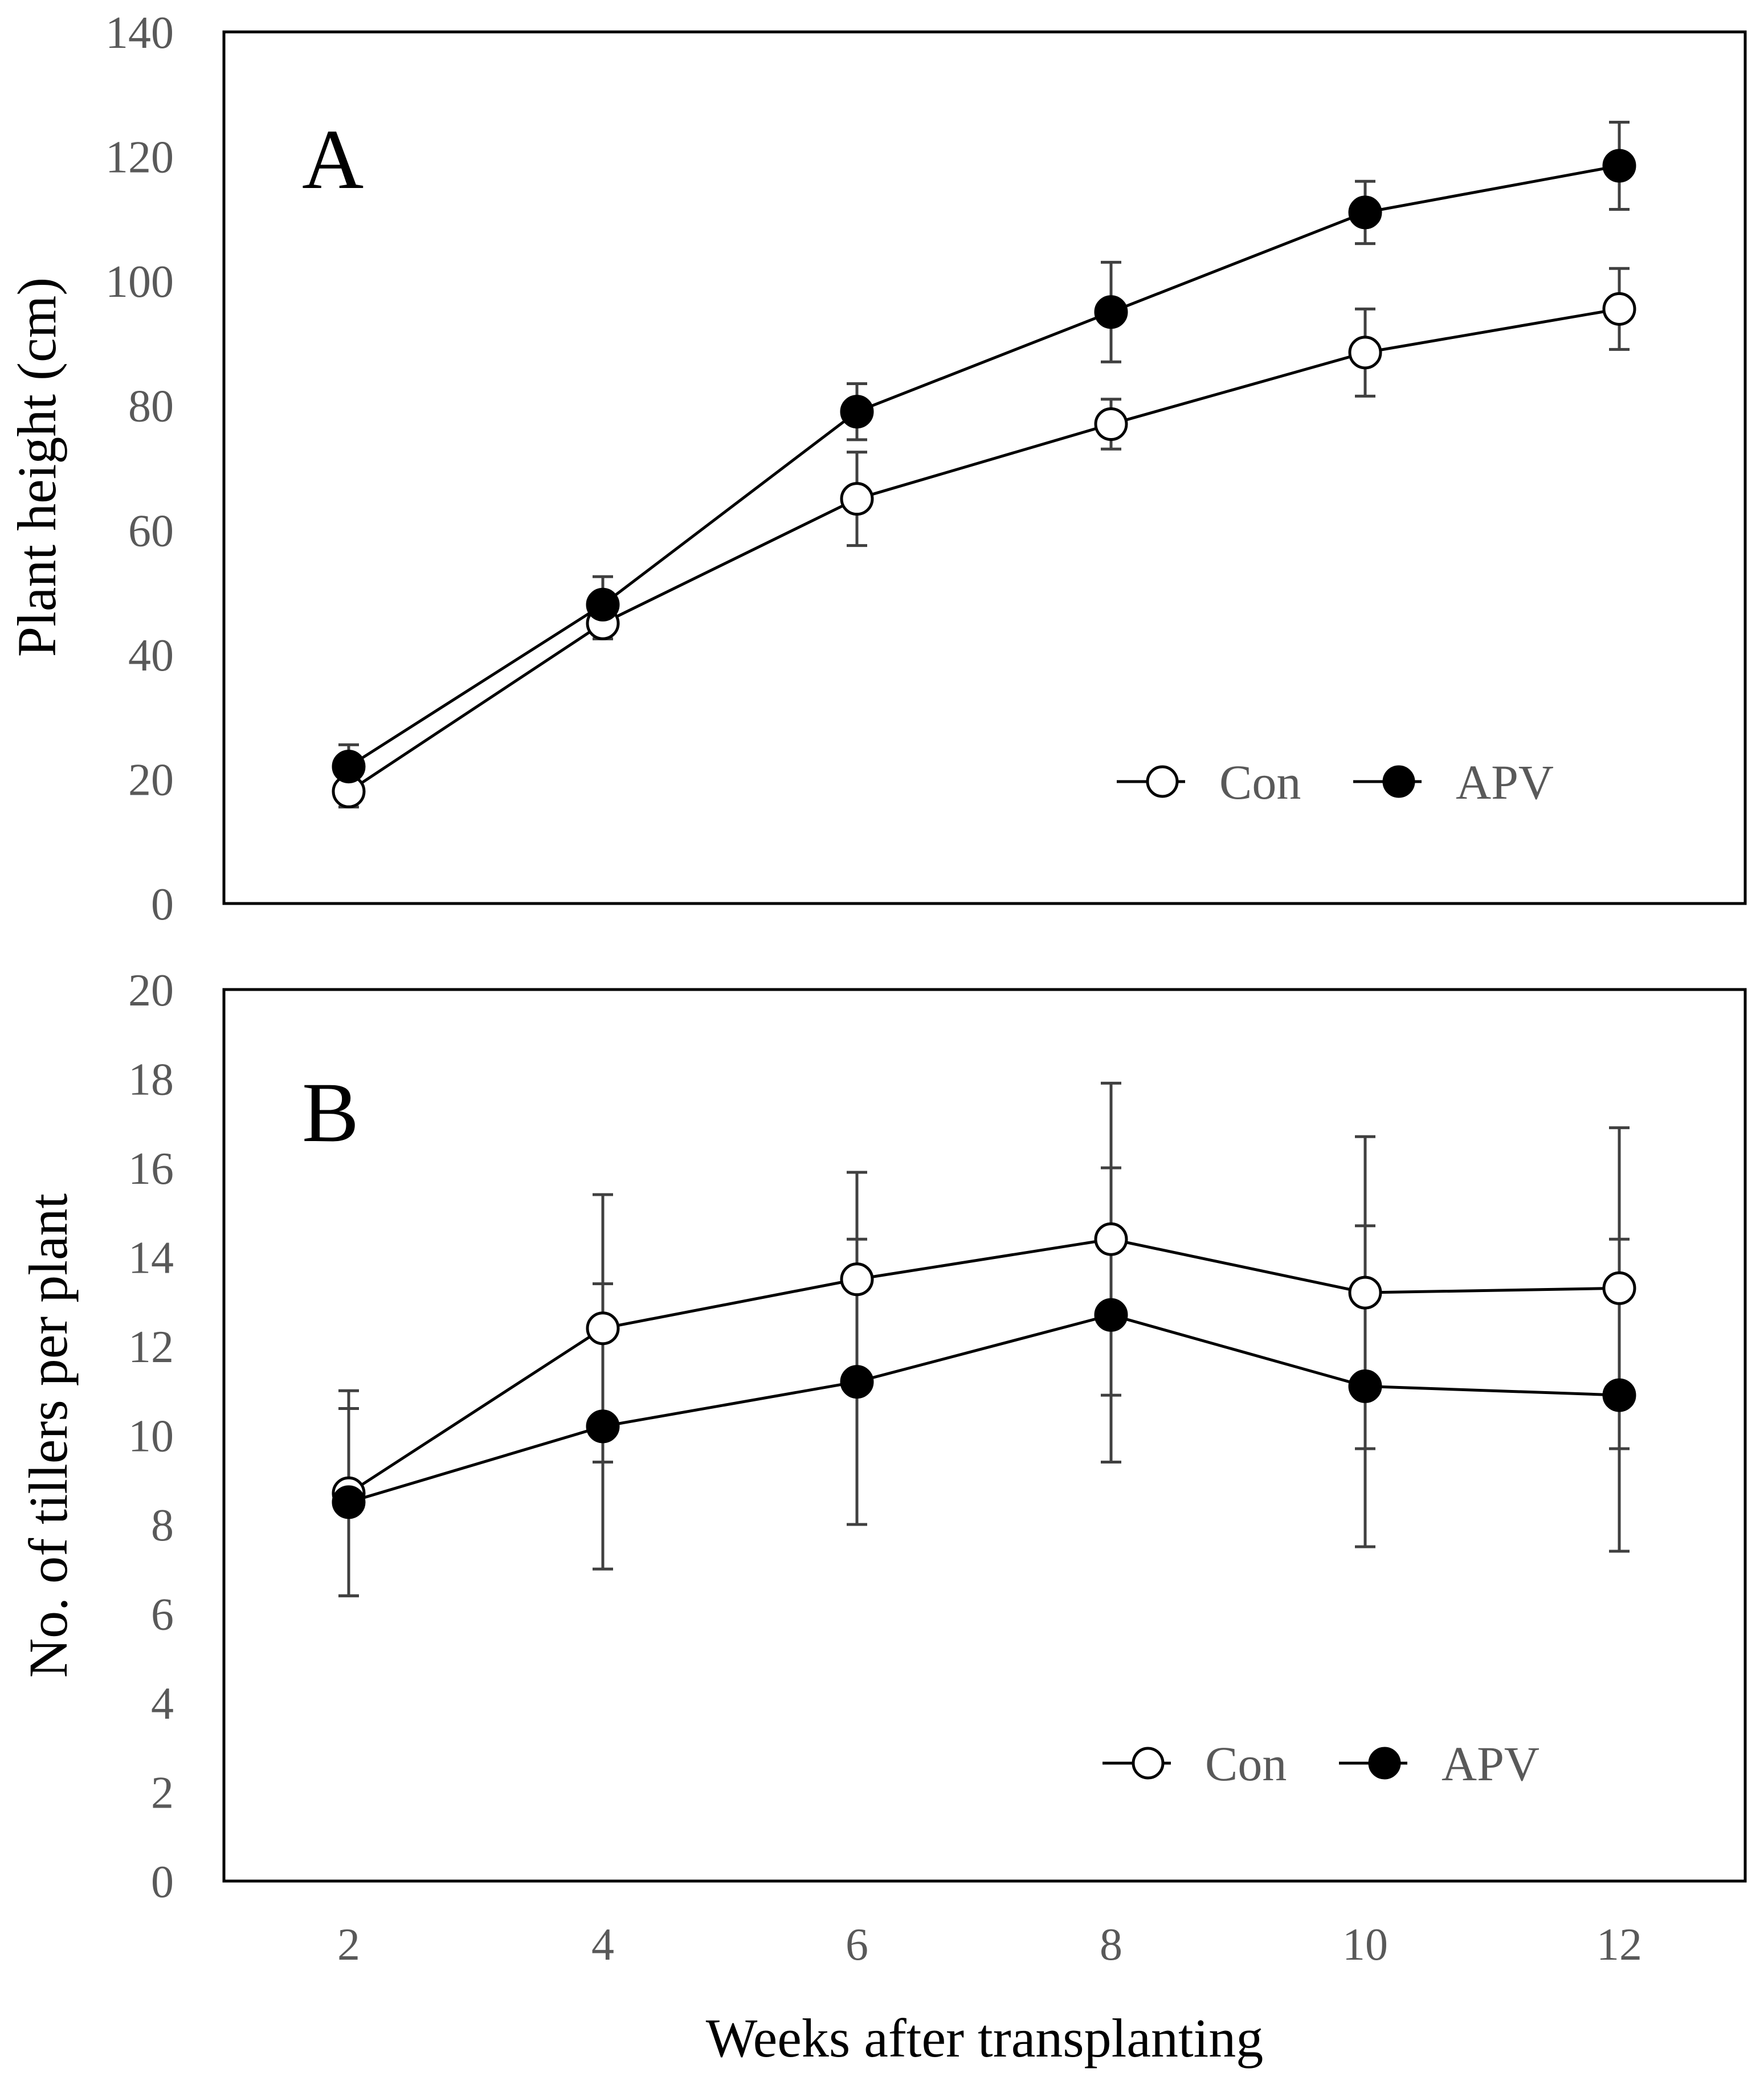  What do you see at coordinates (985, 2038) in the screenshot?
I see `x-axis-title: Weeks after transplanting` at bounding box center [985, 2038].